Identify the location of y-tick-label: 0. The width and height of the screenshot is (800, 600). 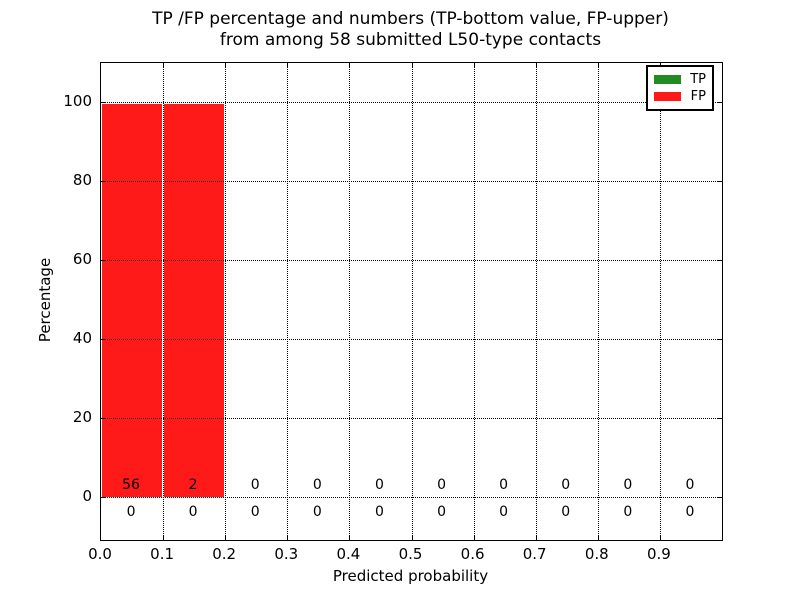
(87, 496).